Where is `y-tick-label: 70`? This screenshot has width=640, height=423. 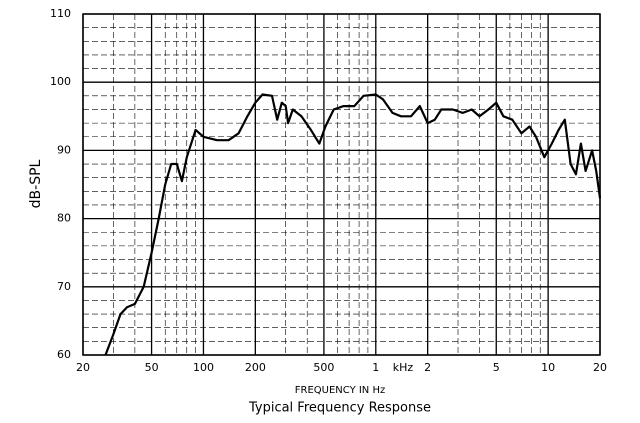 y-tick-label: 70 is located at coordinates (64, 286).